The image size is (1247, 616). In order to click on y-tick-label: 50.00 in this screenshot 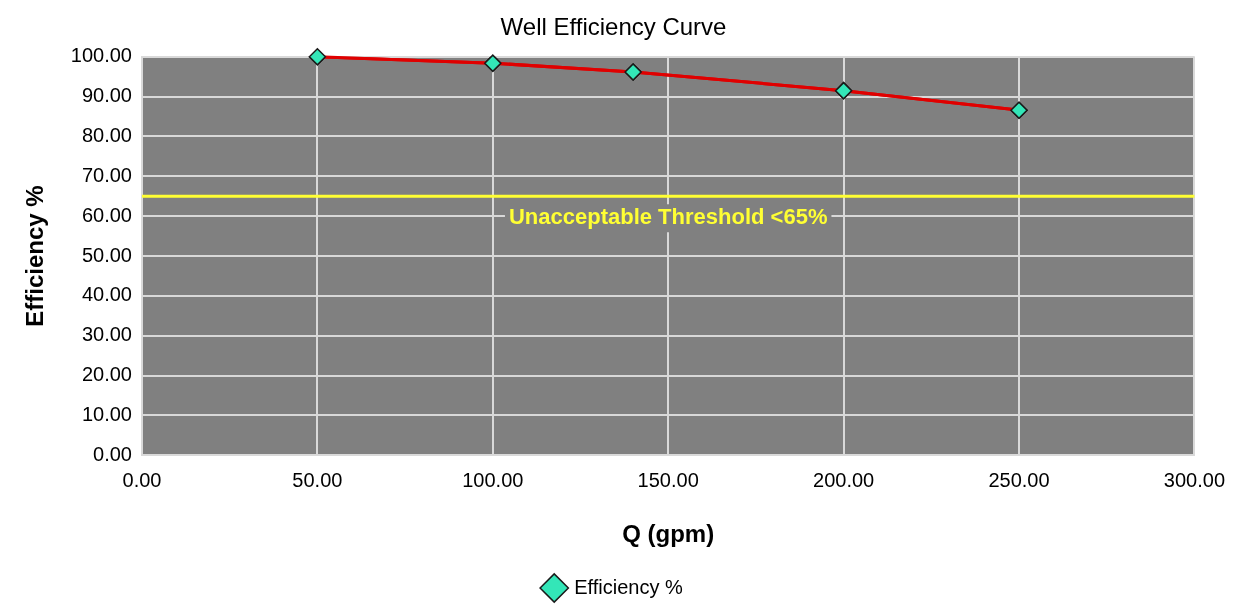, I will do `click(106, 254)`.